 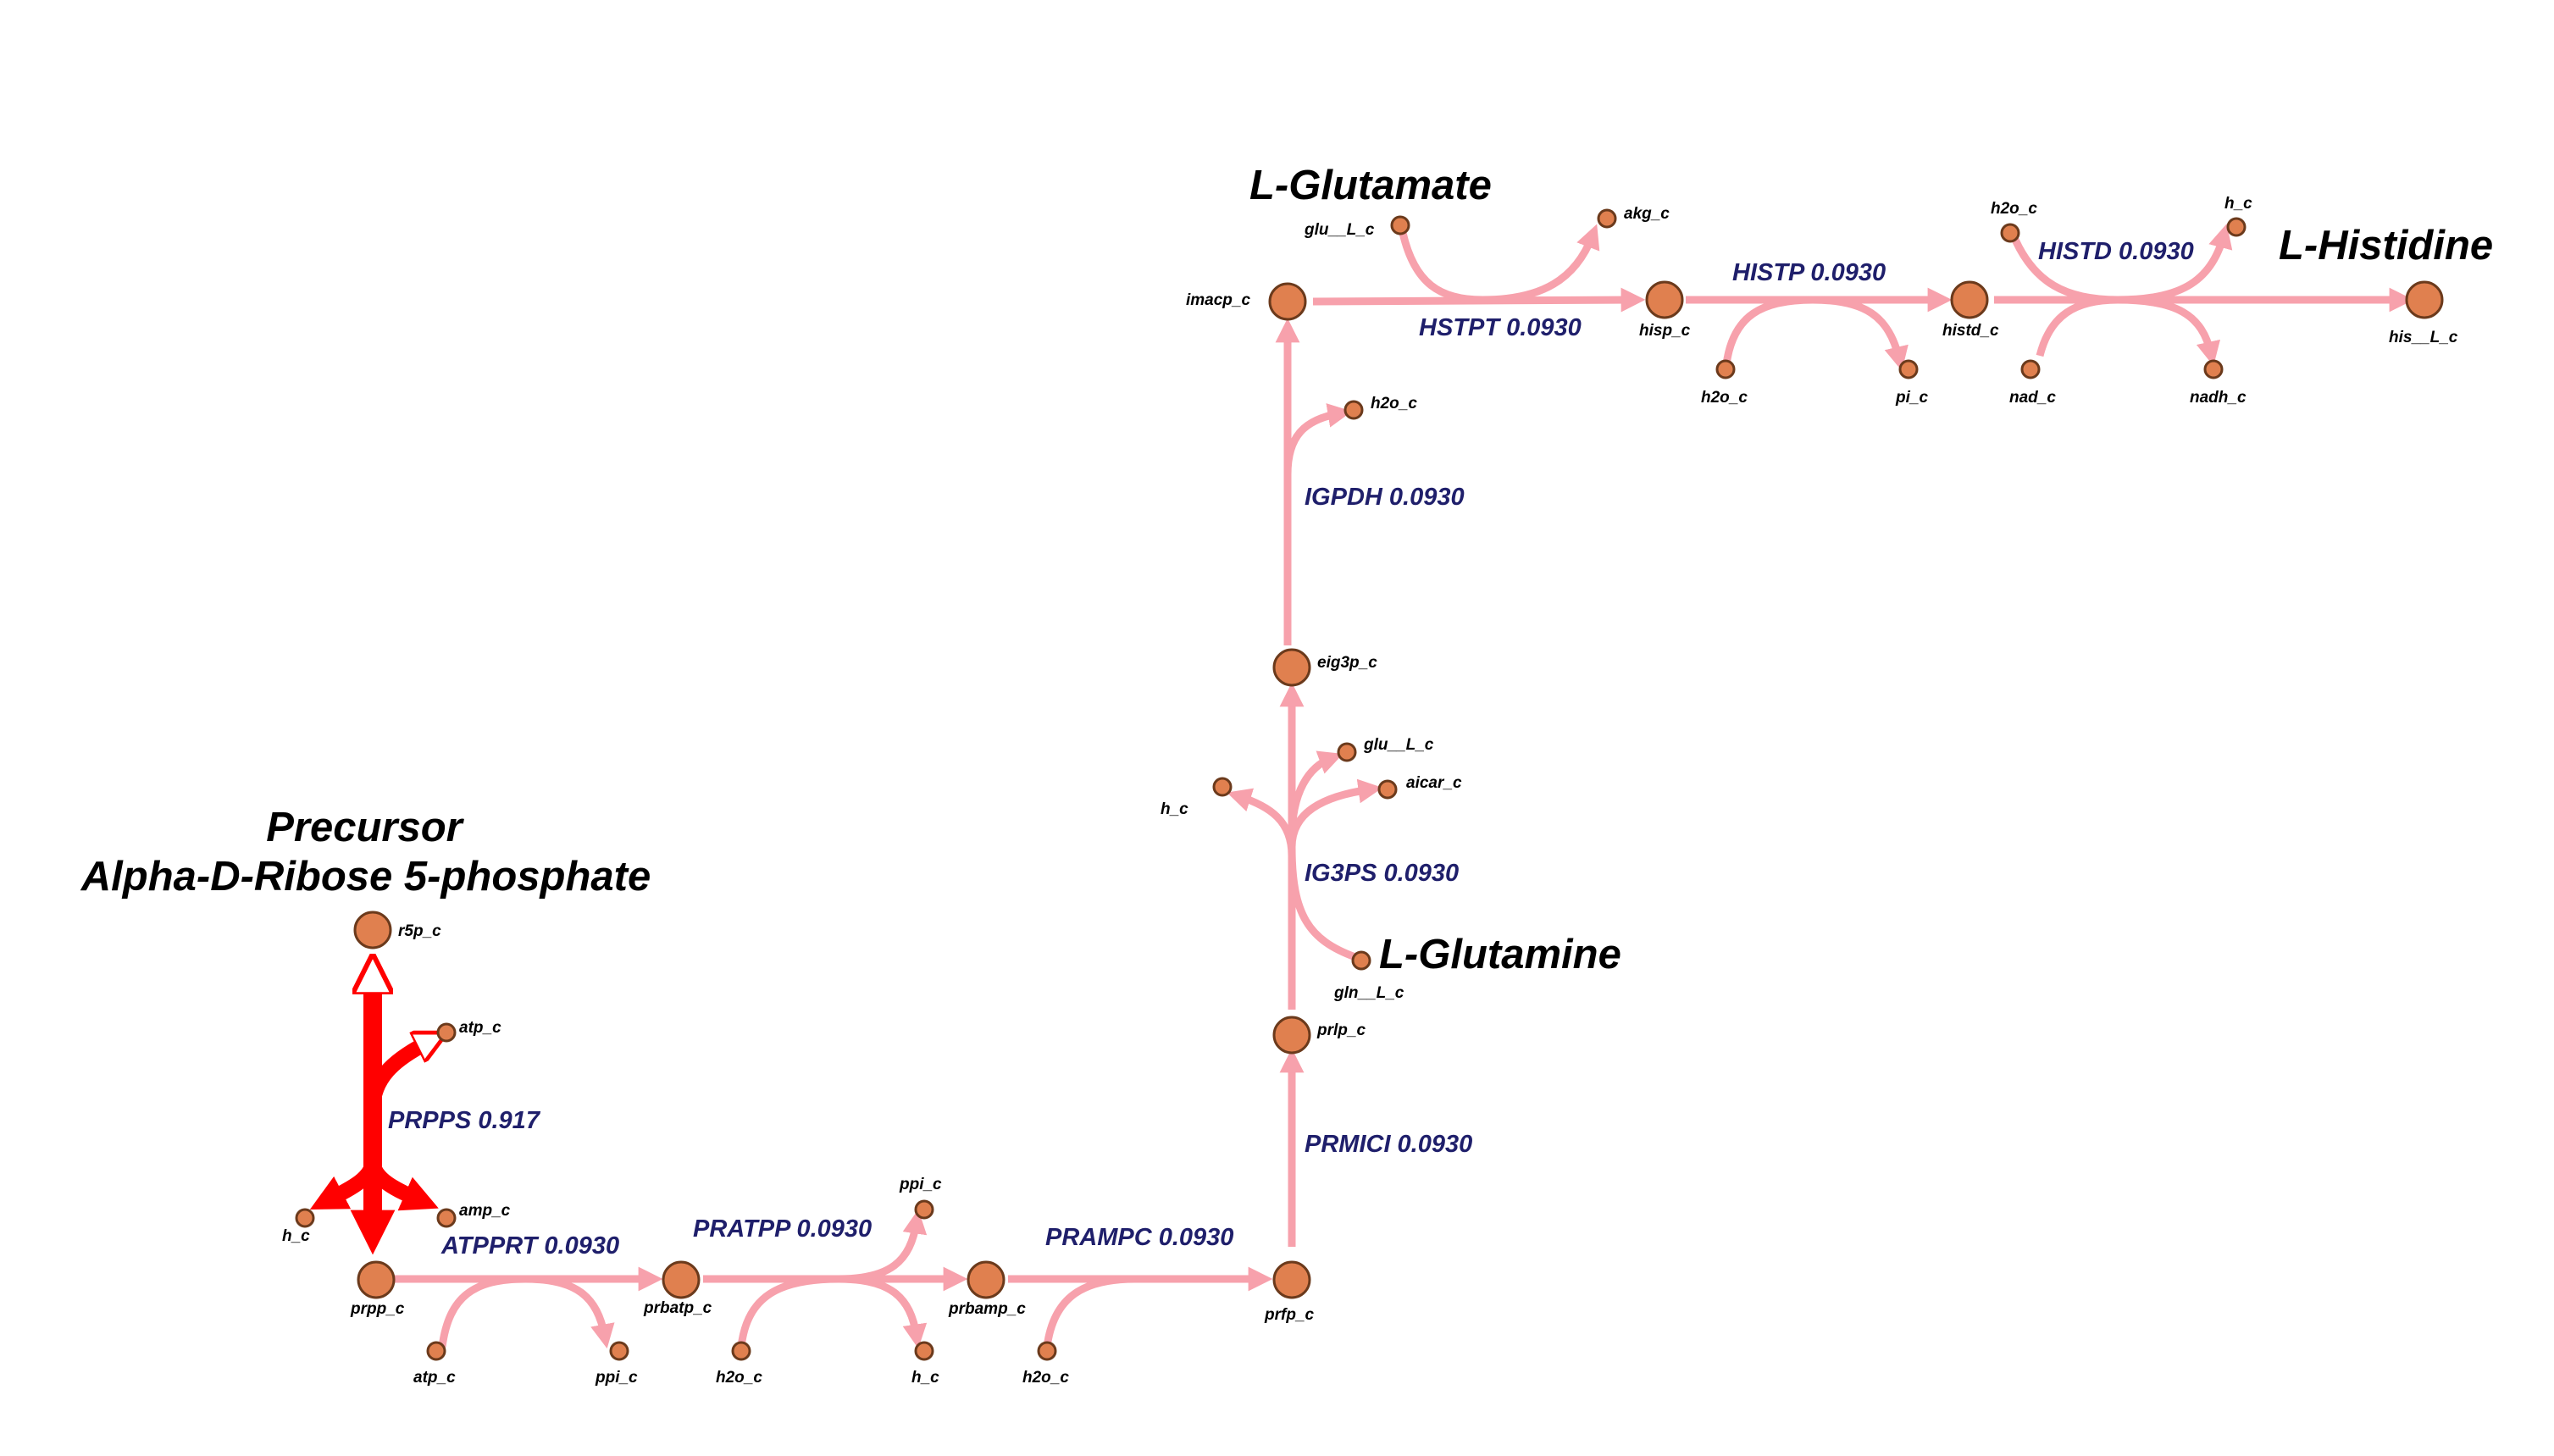 I want to click on label-h2o_c-prampc: h2o_c, so click(x=1045, y=1378).